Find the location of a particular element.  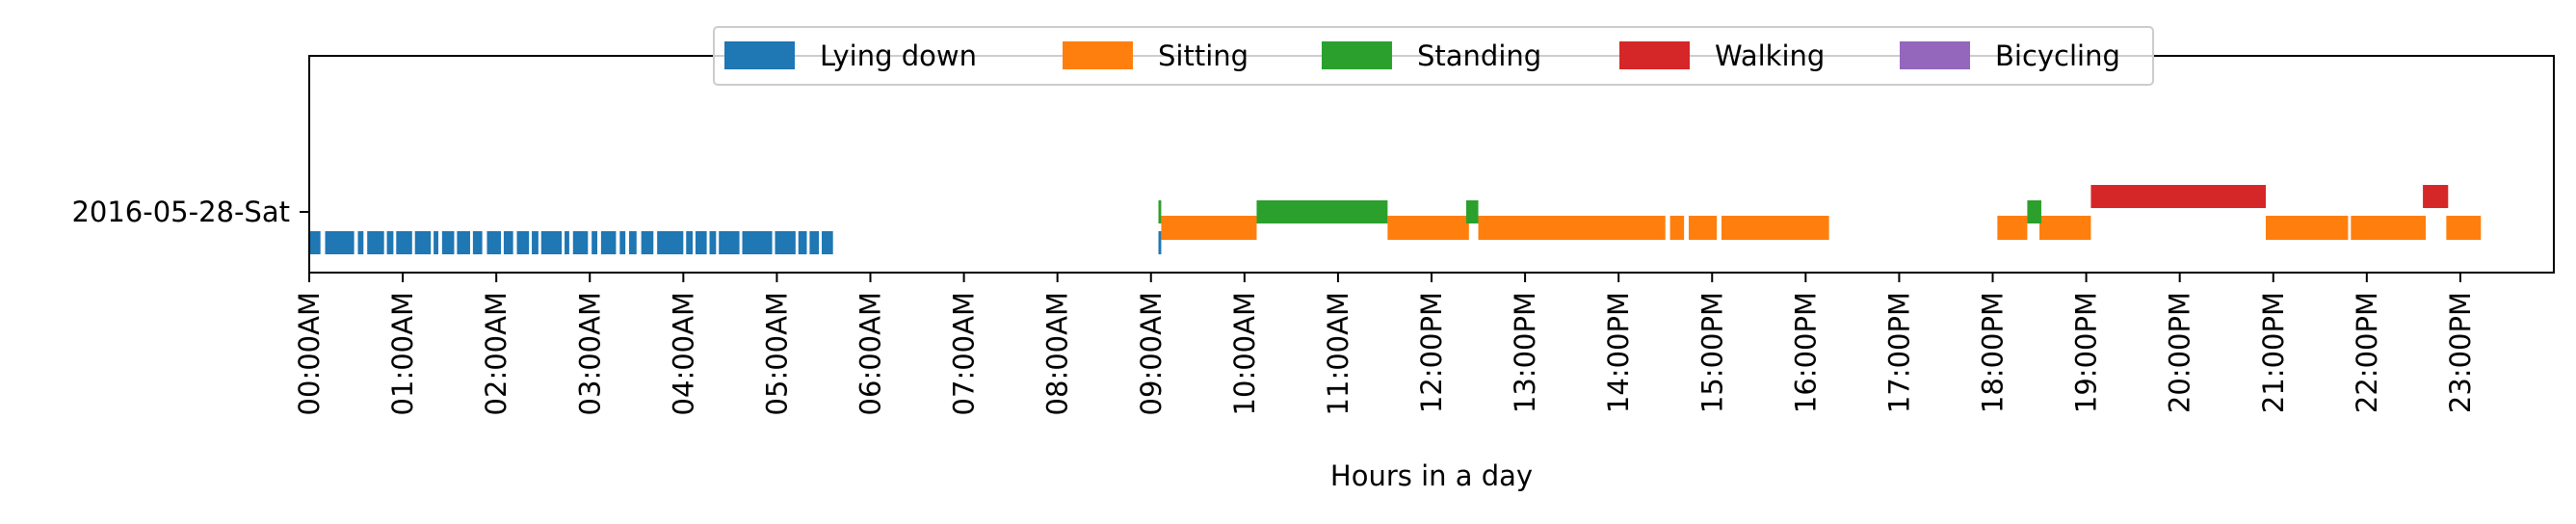

x-tick-label: 07:00AM is located at coordinates (965, 353).